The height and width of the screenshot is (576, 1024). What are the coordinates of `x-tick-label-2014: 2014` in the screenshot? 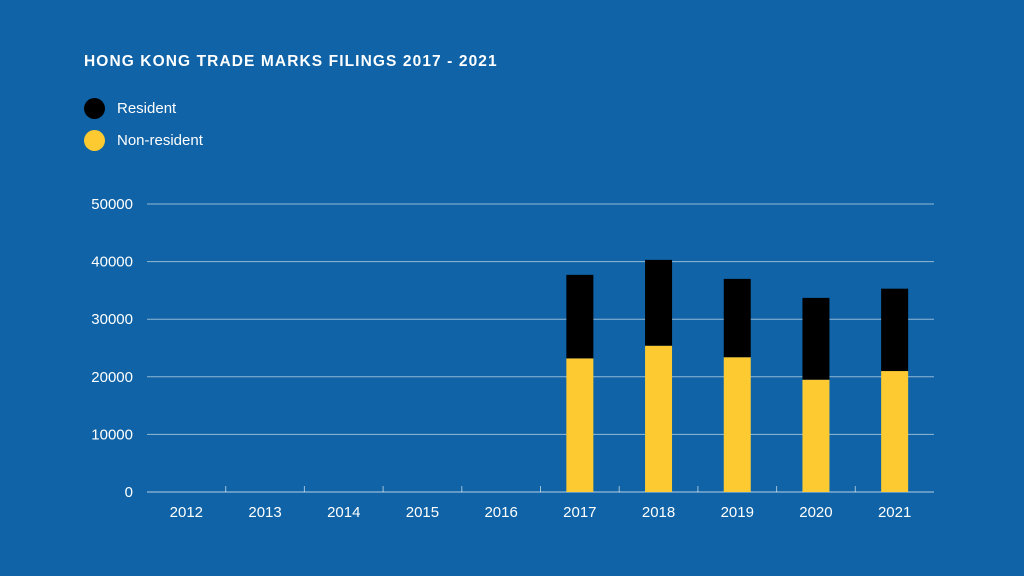 It's located at (343, 512).